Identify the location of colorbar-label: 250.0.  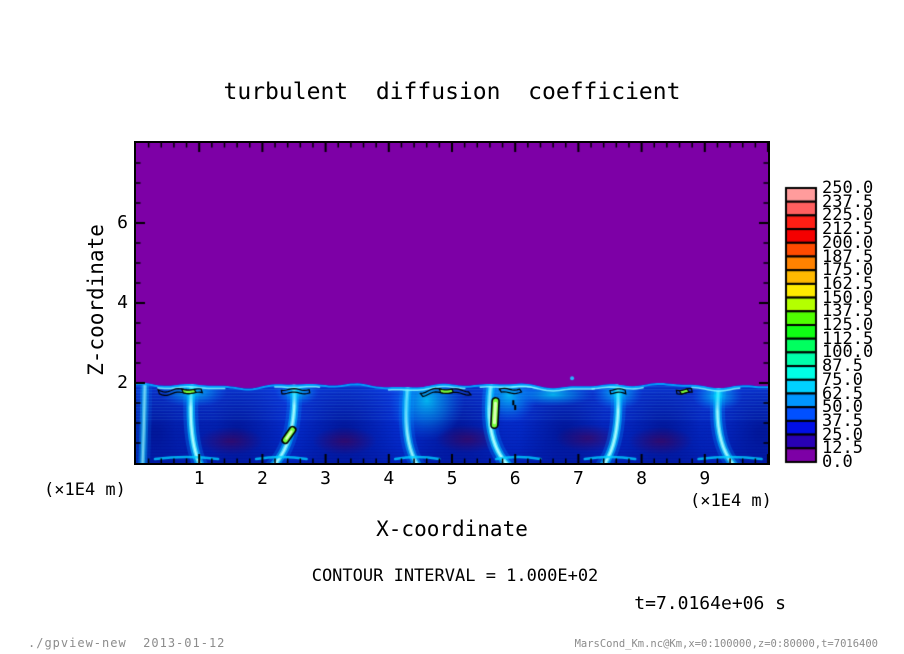
(848, 188).